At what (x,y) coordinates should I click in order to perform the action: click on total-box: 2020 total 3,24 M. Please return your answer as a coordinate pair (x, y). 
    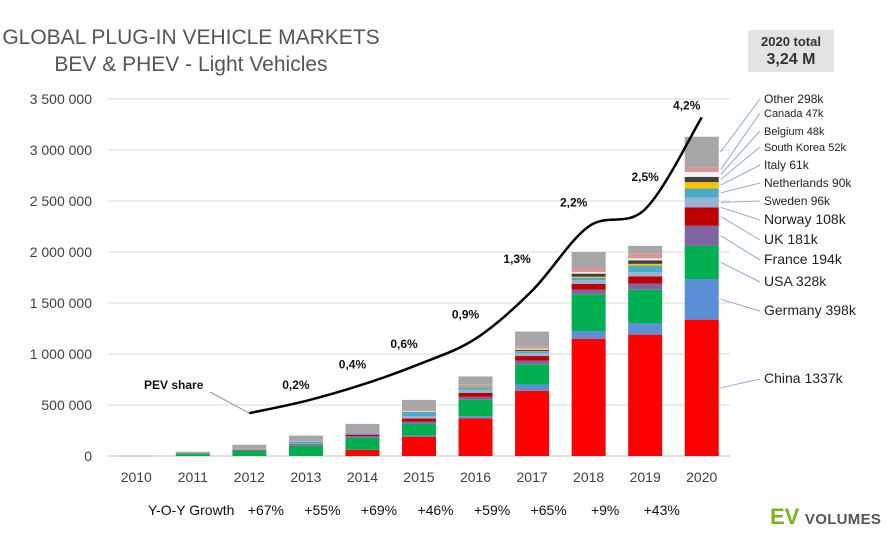
    Looking at the image, I should click on (791, 51).